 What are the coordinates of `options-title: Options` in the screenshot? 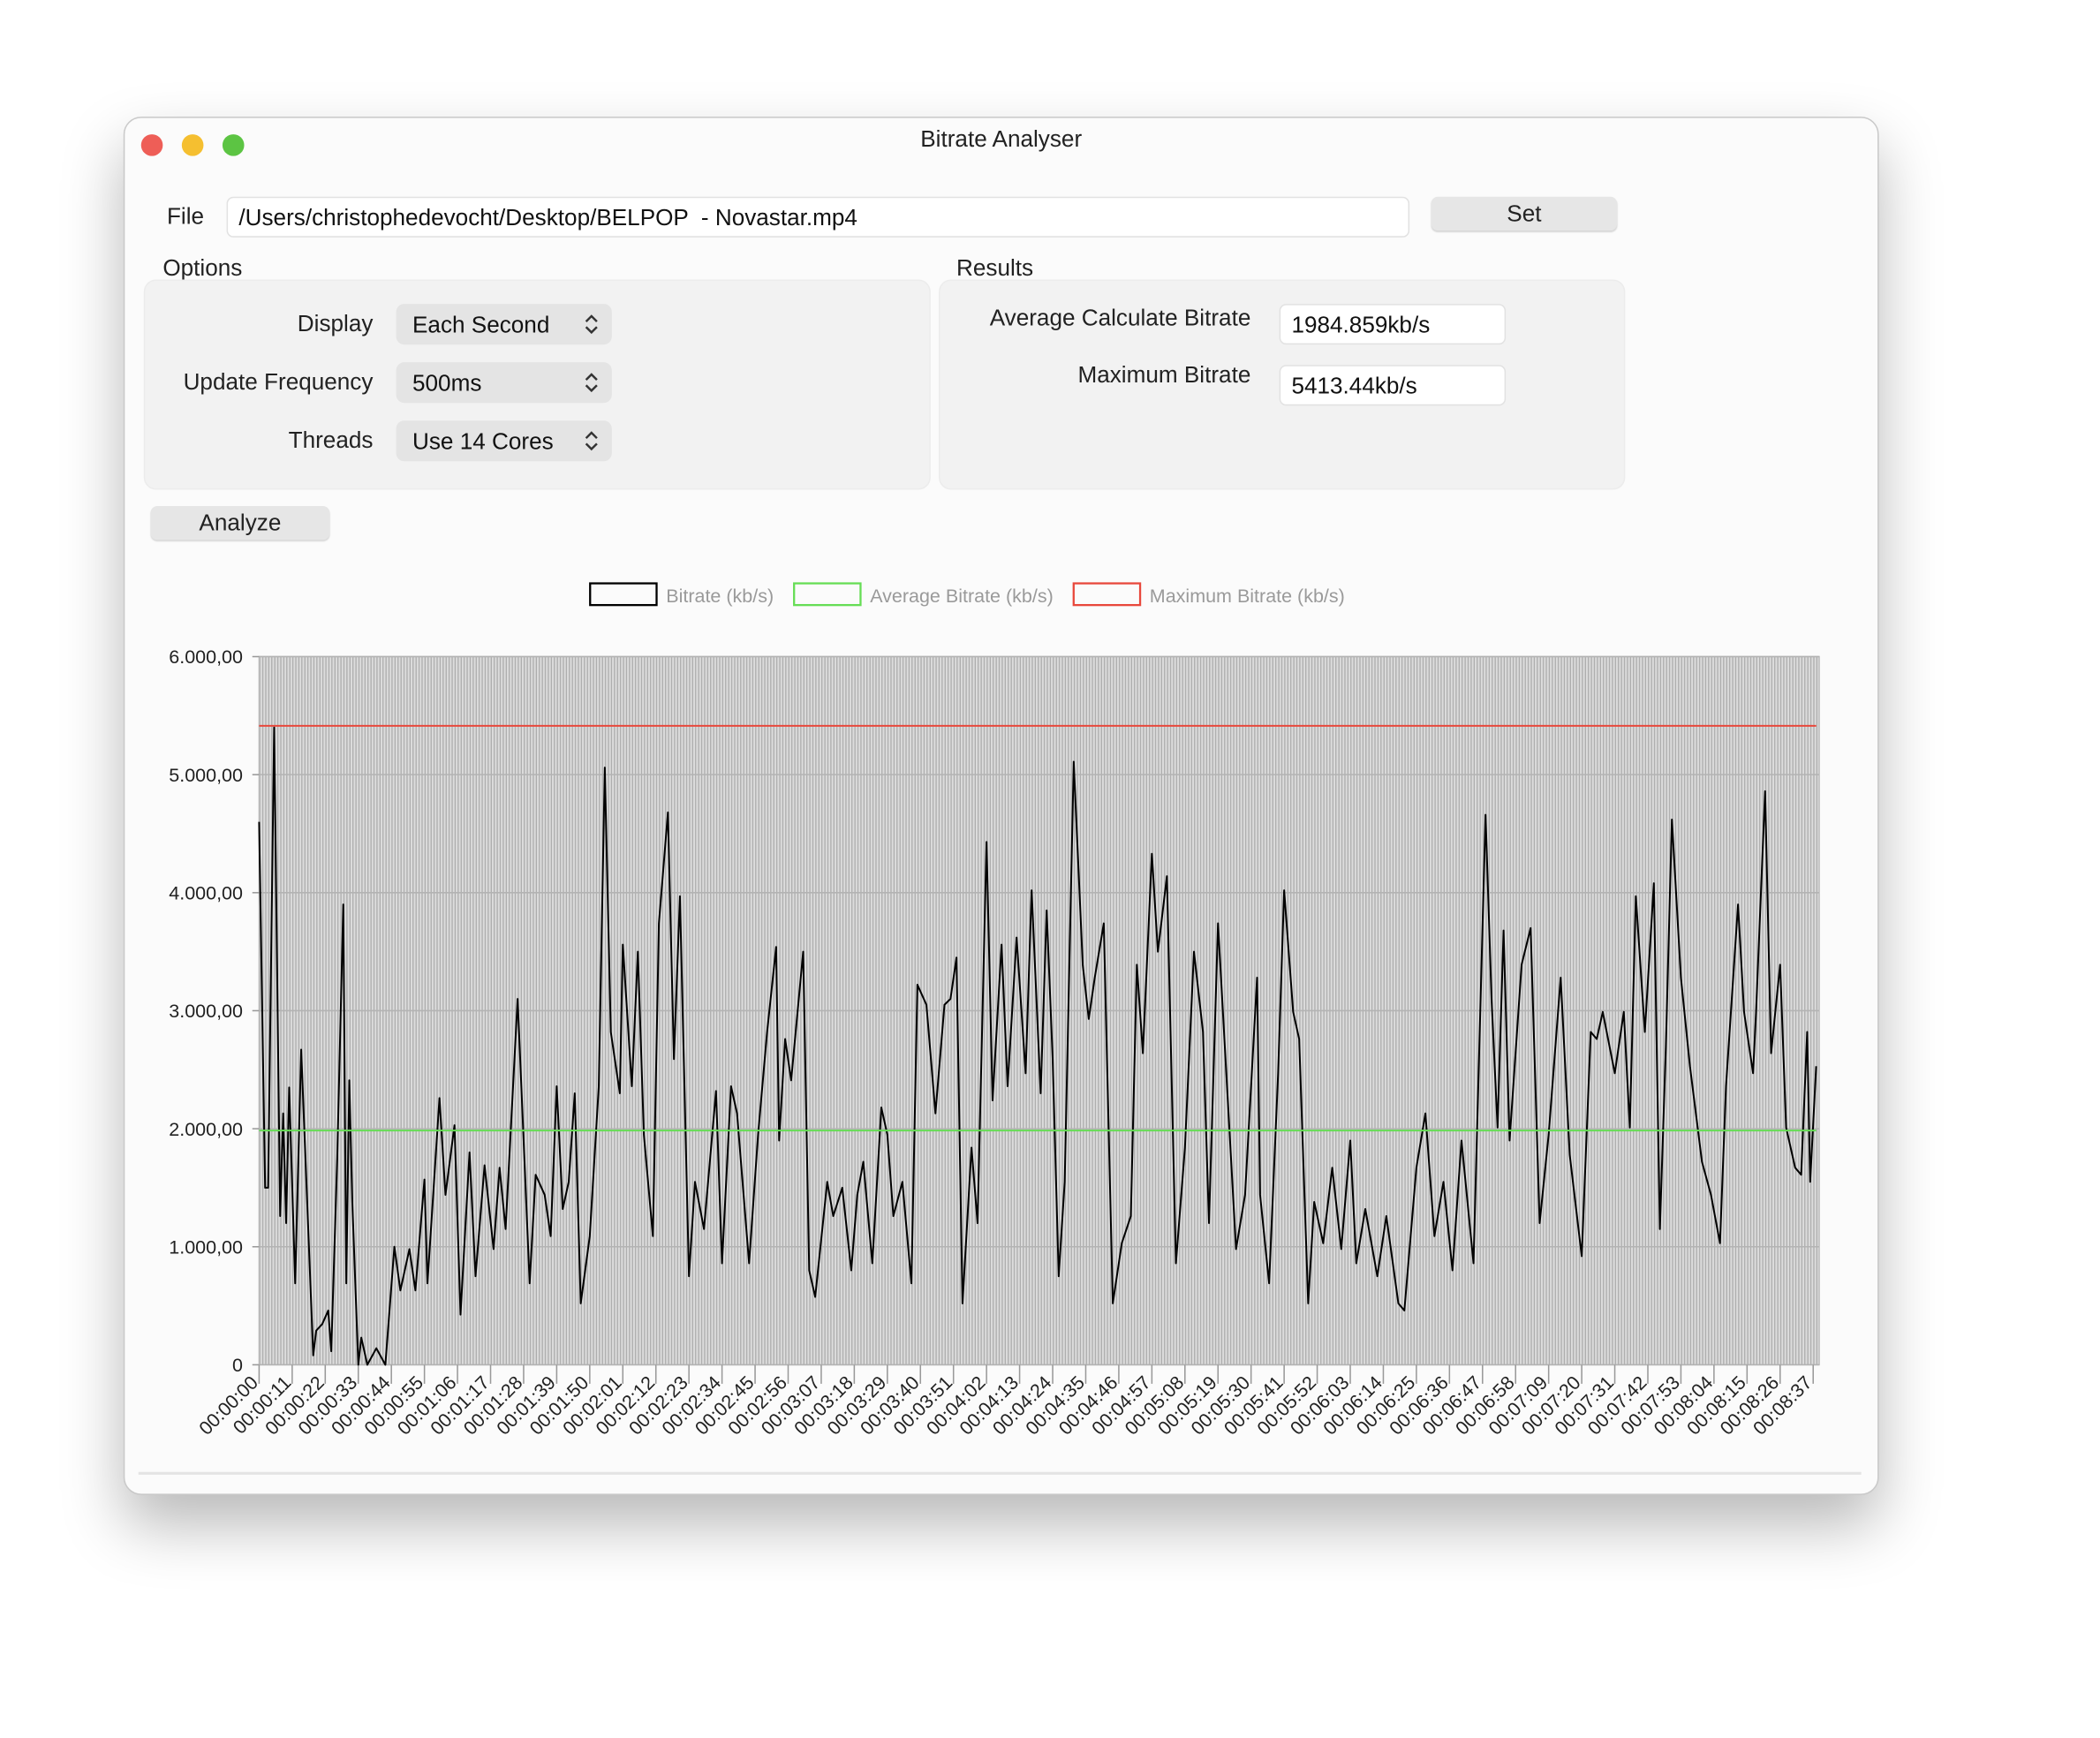 It's located at (203, 267).